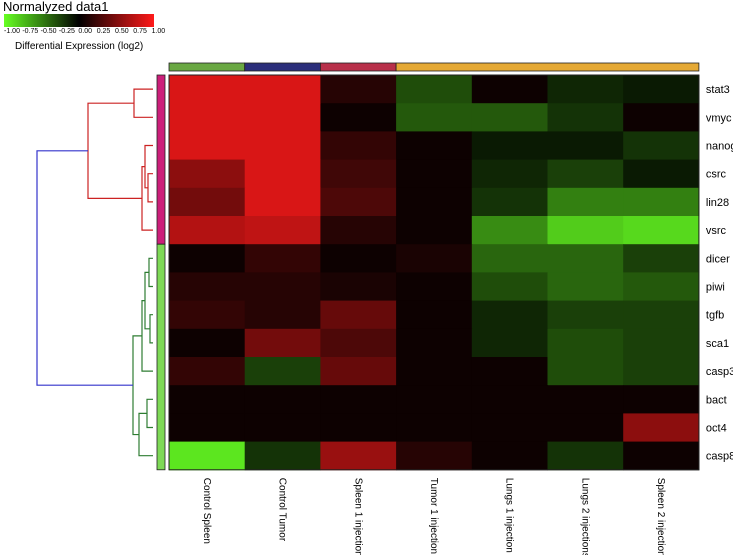 The height and width of the screenshot is (555, 733). What do you see at coordinates (715, 316) in the screenshot?
I see `row-label: tgfb` at bounding box center [715, 316].